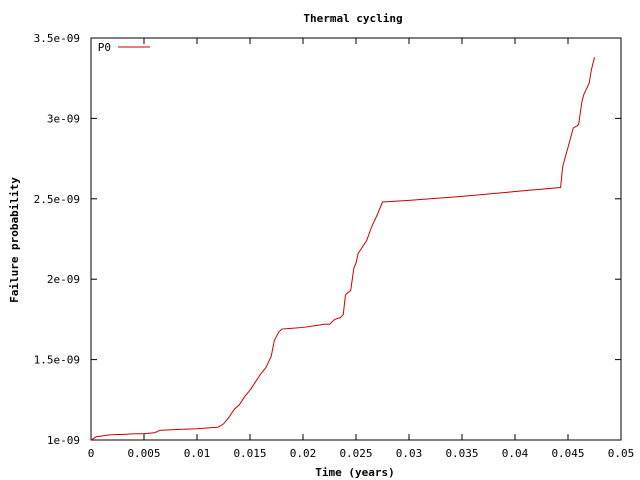 This screenshot has height=480, width=640. I want to click on y-tick-label: 2e-09, so click(63, 279).